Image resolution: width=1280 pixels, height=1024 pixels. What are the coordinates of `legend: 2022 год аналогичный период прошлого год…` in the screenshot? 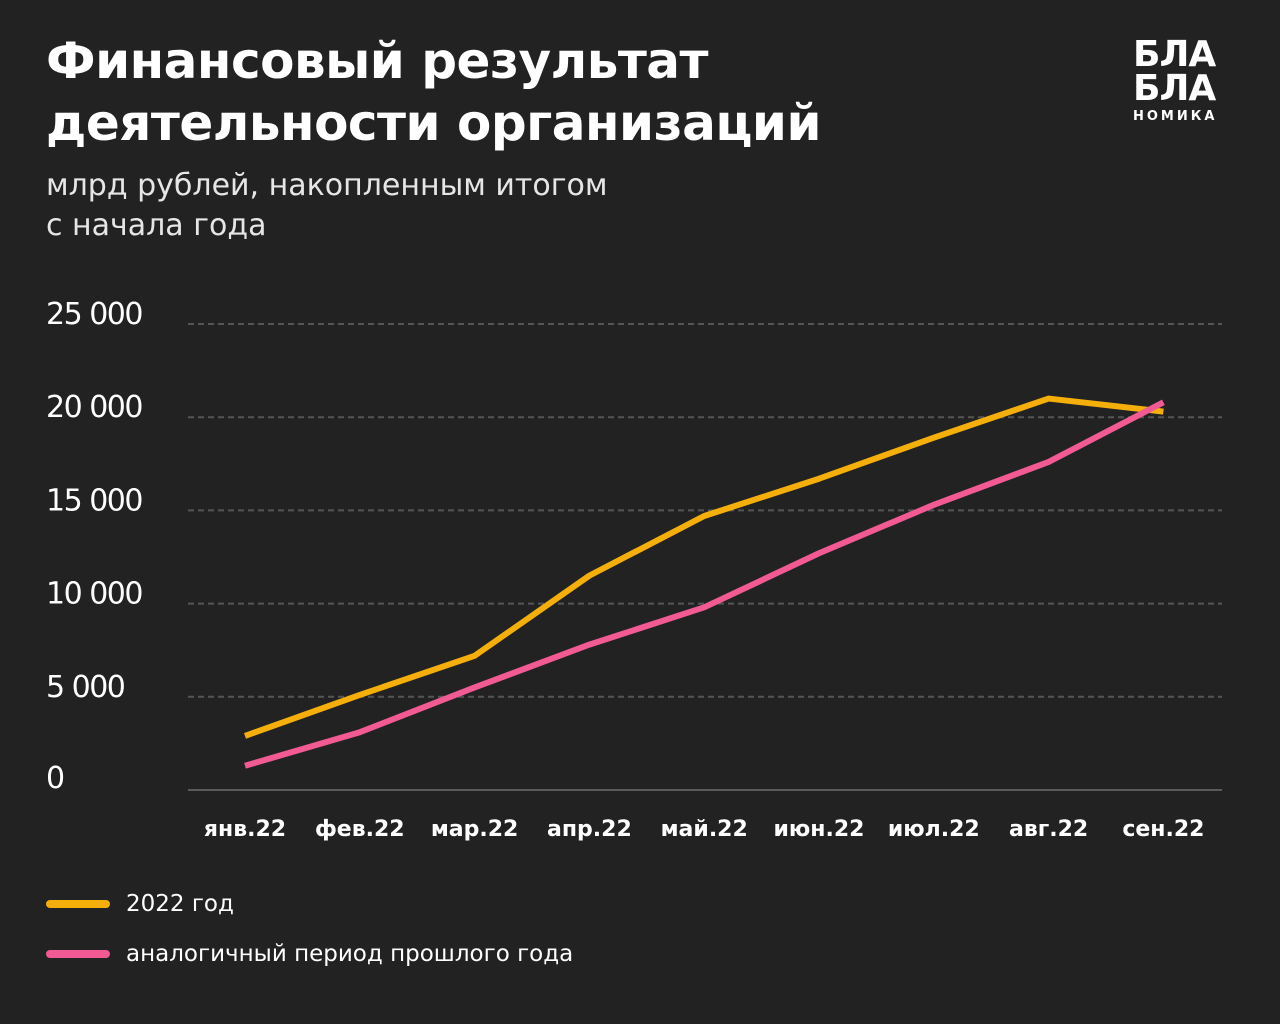 It's located at (309, 934).